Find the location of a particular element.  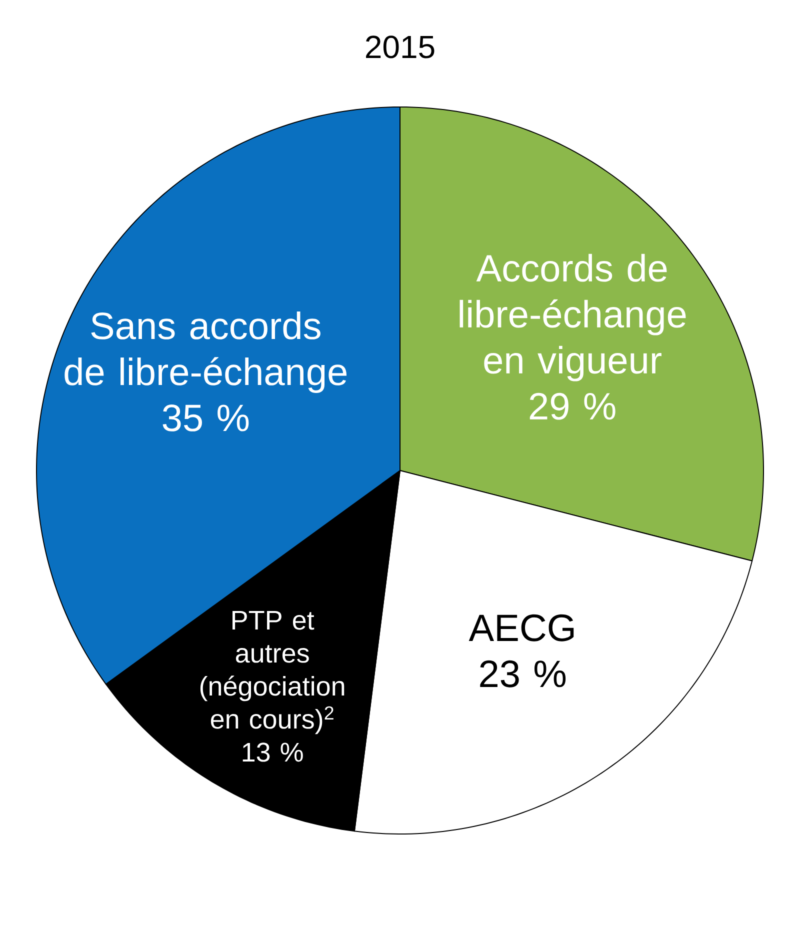

data-label: 29 % is located at coordinates (573, 406).